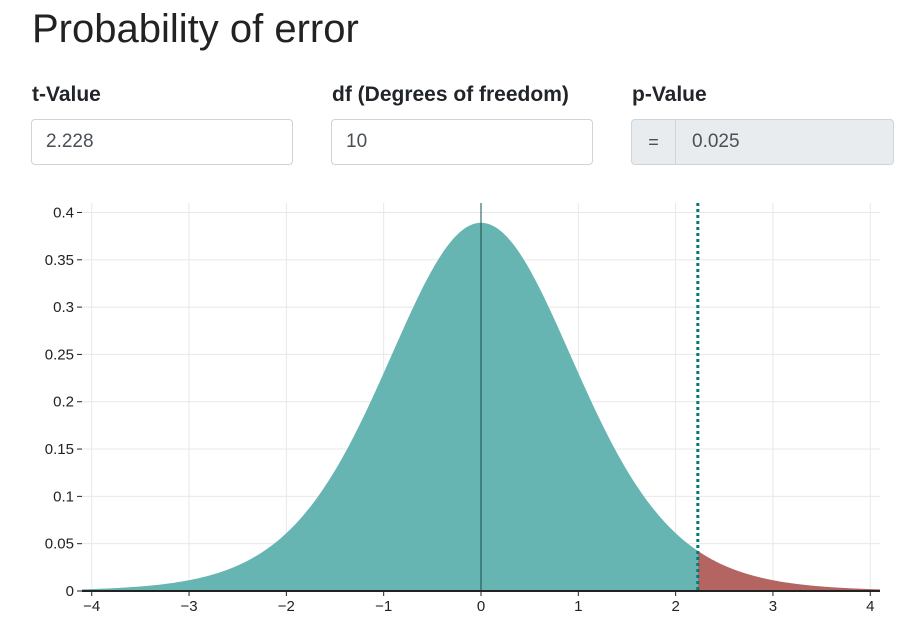 This screenshot has width=917, height=631. Describe the element at coordinates (675, 606) in the screenshot. I see `x-tick-label: 2` at that location.